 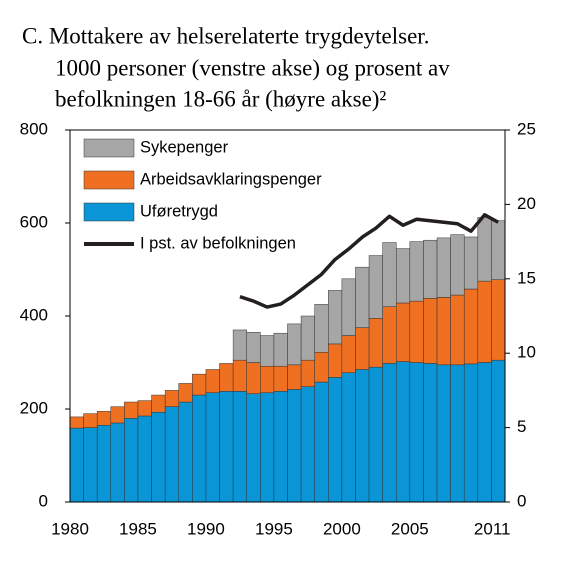 What do you see at coordinates (34, 314) in the screenshot?
I see `y-tick-label: 400` at bounding box center [34, 314].